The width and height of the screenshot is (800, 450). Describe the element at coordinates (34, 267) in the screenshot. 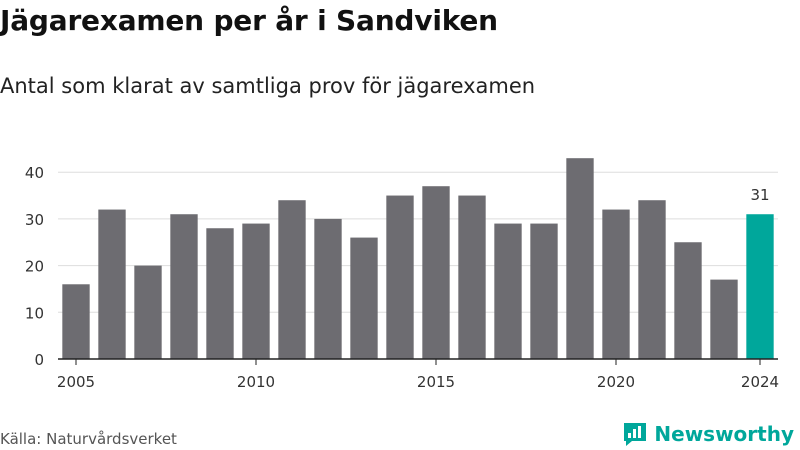

I see `y-tick-label: 20` at that location.